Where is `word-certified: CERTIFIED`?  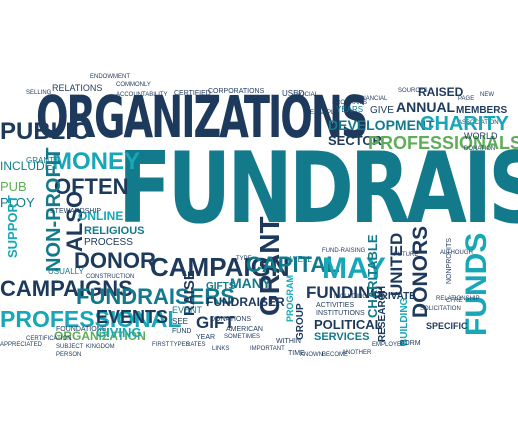 word-certified: CERTIFIED is located at coordinates (192, 93).